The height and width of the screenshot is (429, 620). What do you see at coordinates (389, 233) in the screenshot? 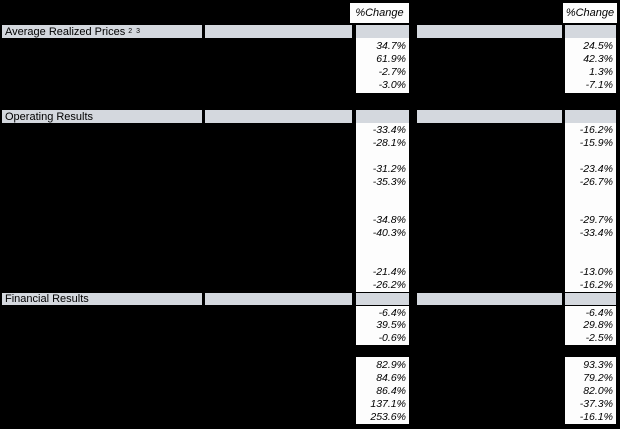
I see `value-cell: -40.3%` at bounding box center [389, 233].